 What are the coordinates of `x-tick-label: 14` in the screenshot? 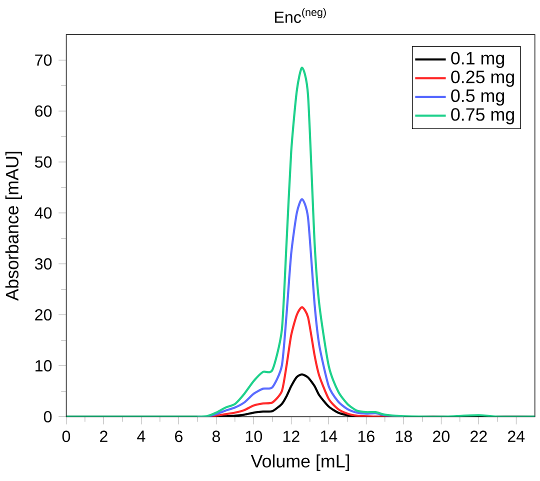 It's located at (329, 436).